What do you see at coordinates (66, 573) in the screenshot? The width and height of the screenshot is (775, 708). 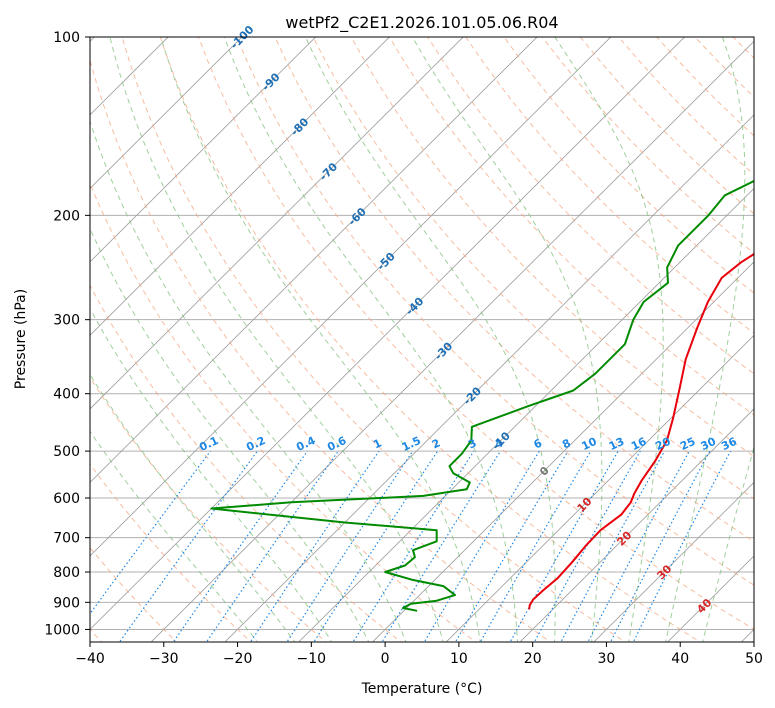 I see `y-tick-label: 800` at bounding box center [66, 573].